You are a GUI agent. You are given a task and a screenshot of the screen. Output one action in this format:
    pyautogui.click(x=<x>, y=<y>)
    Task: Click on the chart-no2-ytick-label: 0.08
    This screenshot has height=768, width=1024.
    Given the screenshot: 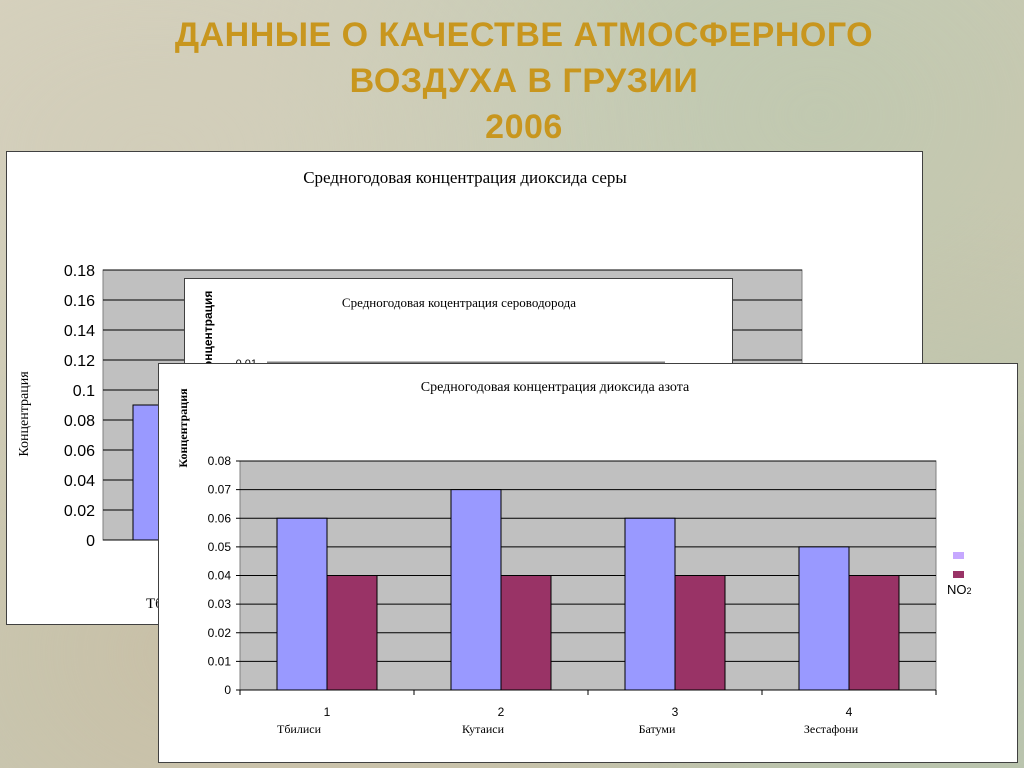 What is the action you would take?
    pyautogui.click(x=220, y=461)
    